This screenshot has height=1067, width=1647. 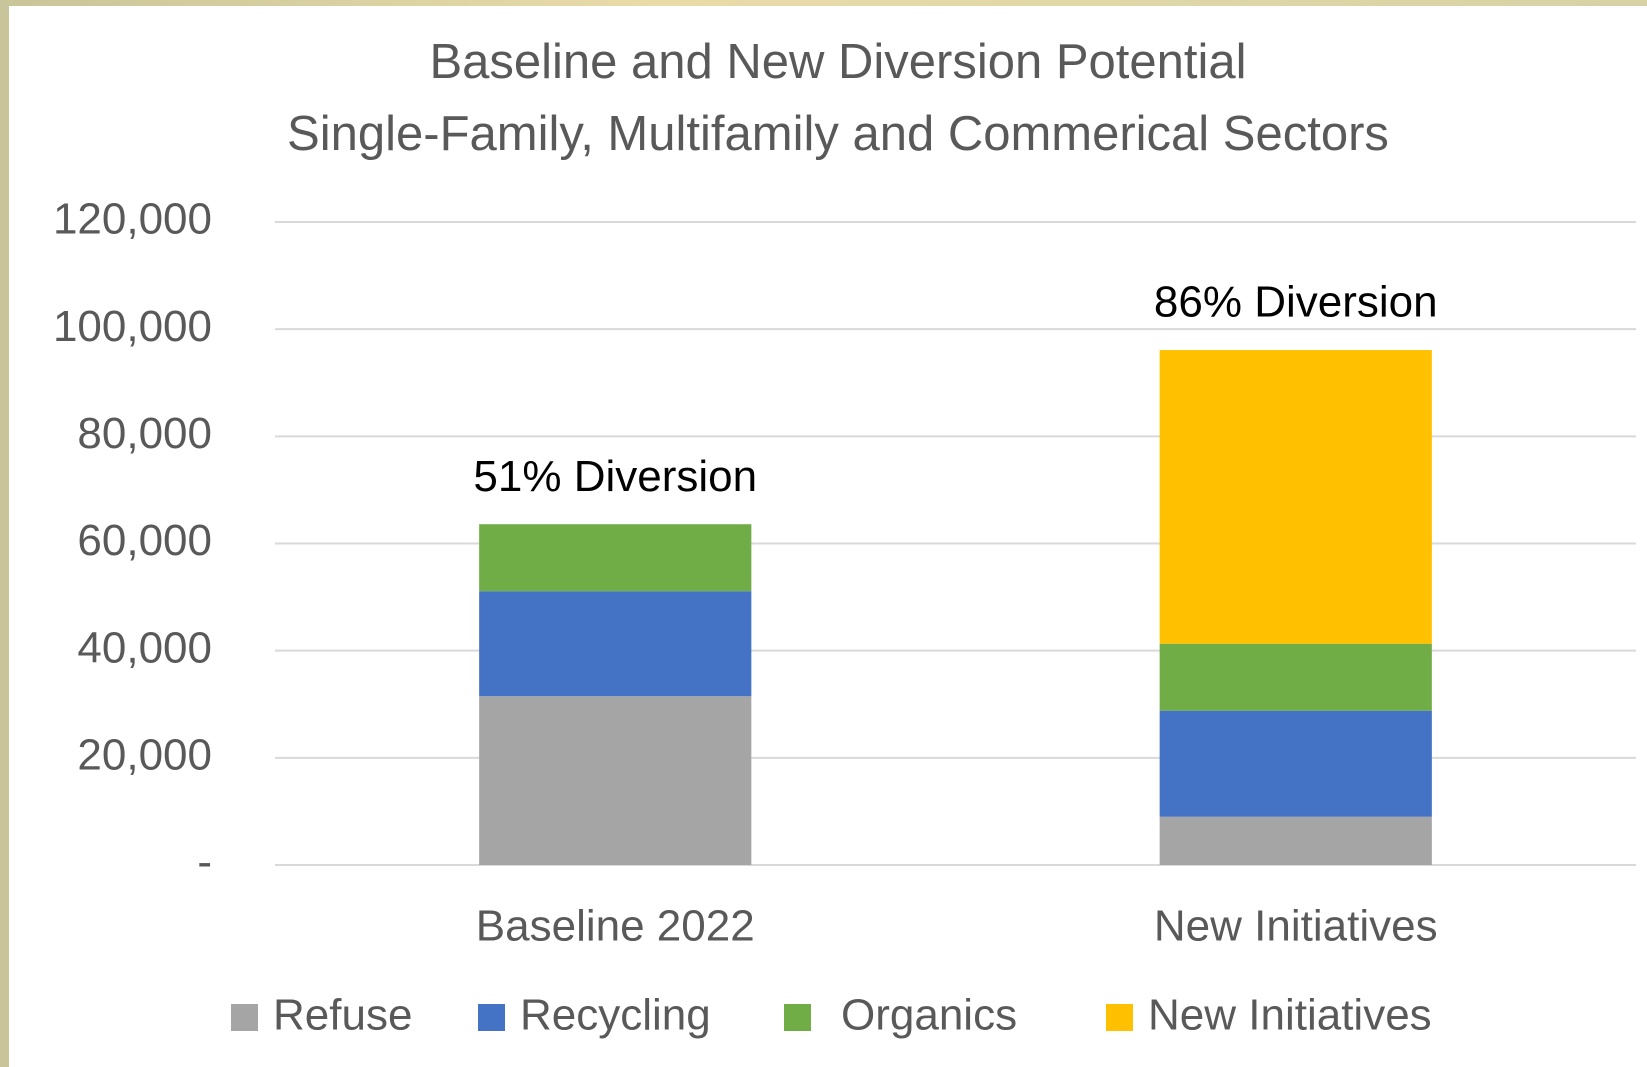 What do you see at coordinates (144, 754) in the screenshot?
I see `y-tick-label: 20,000` at bounding box center [144, 754].